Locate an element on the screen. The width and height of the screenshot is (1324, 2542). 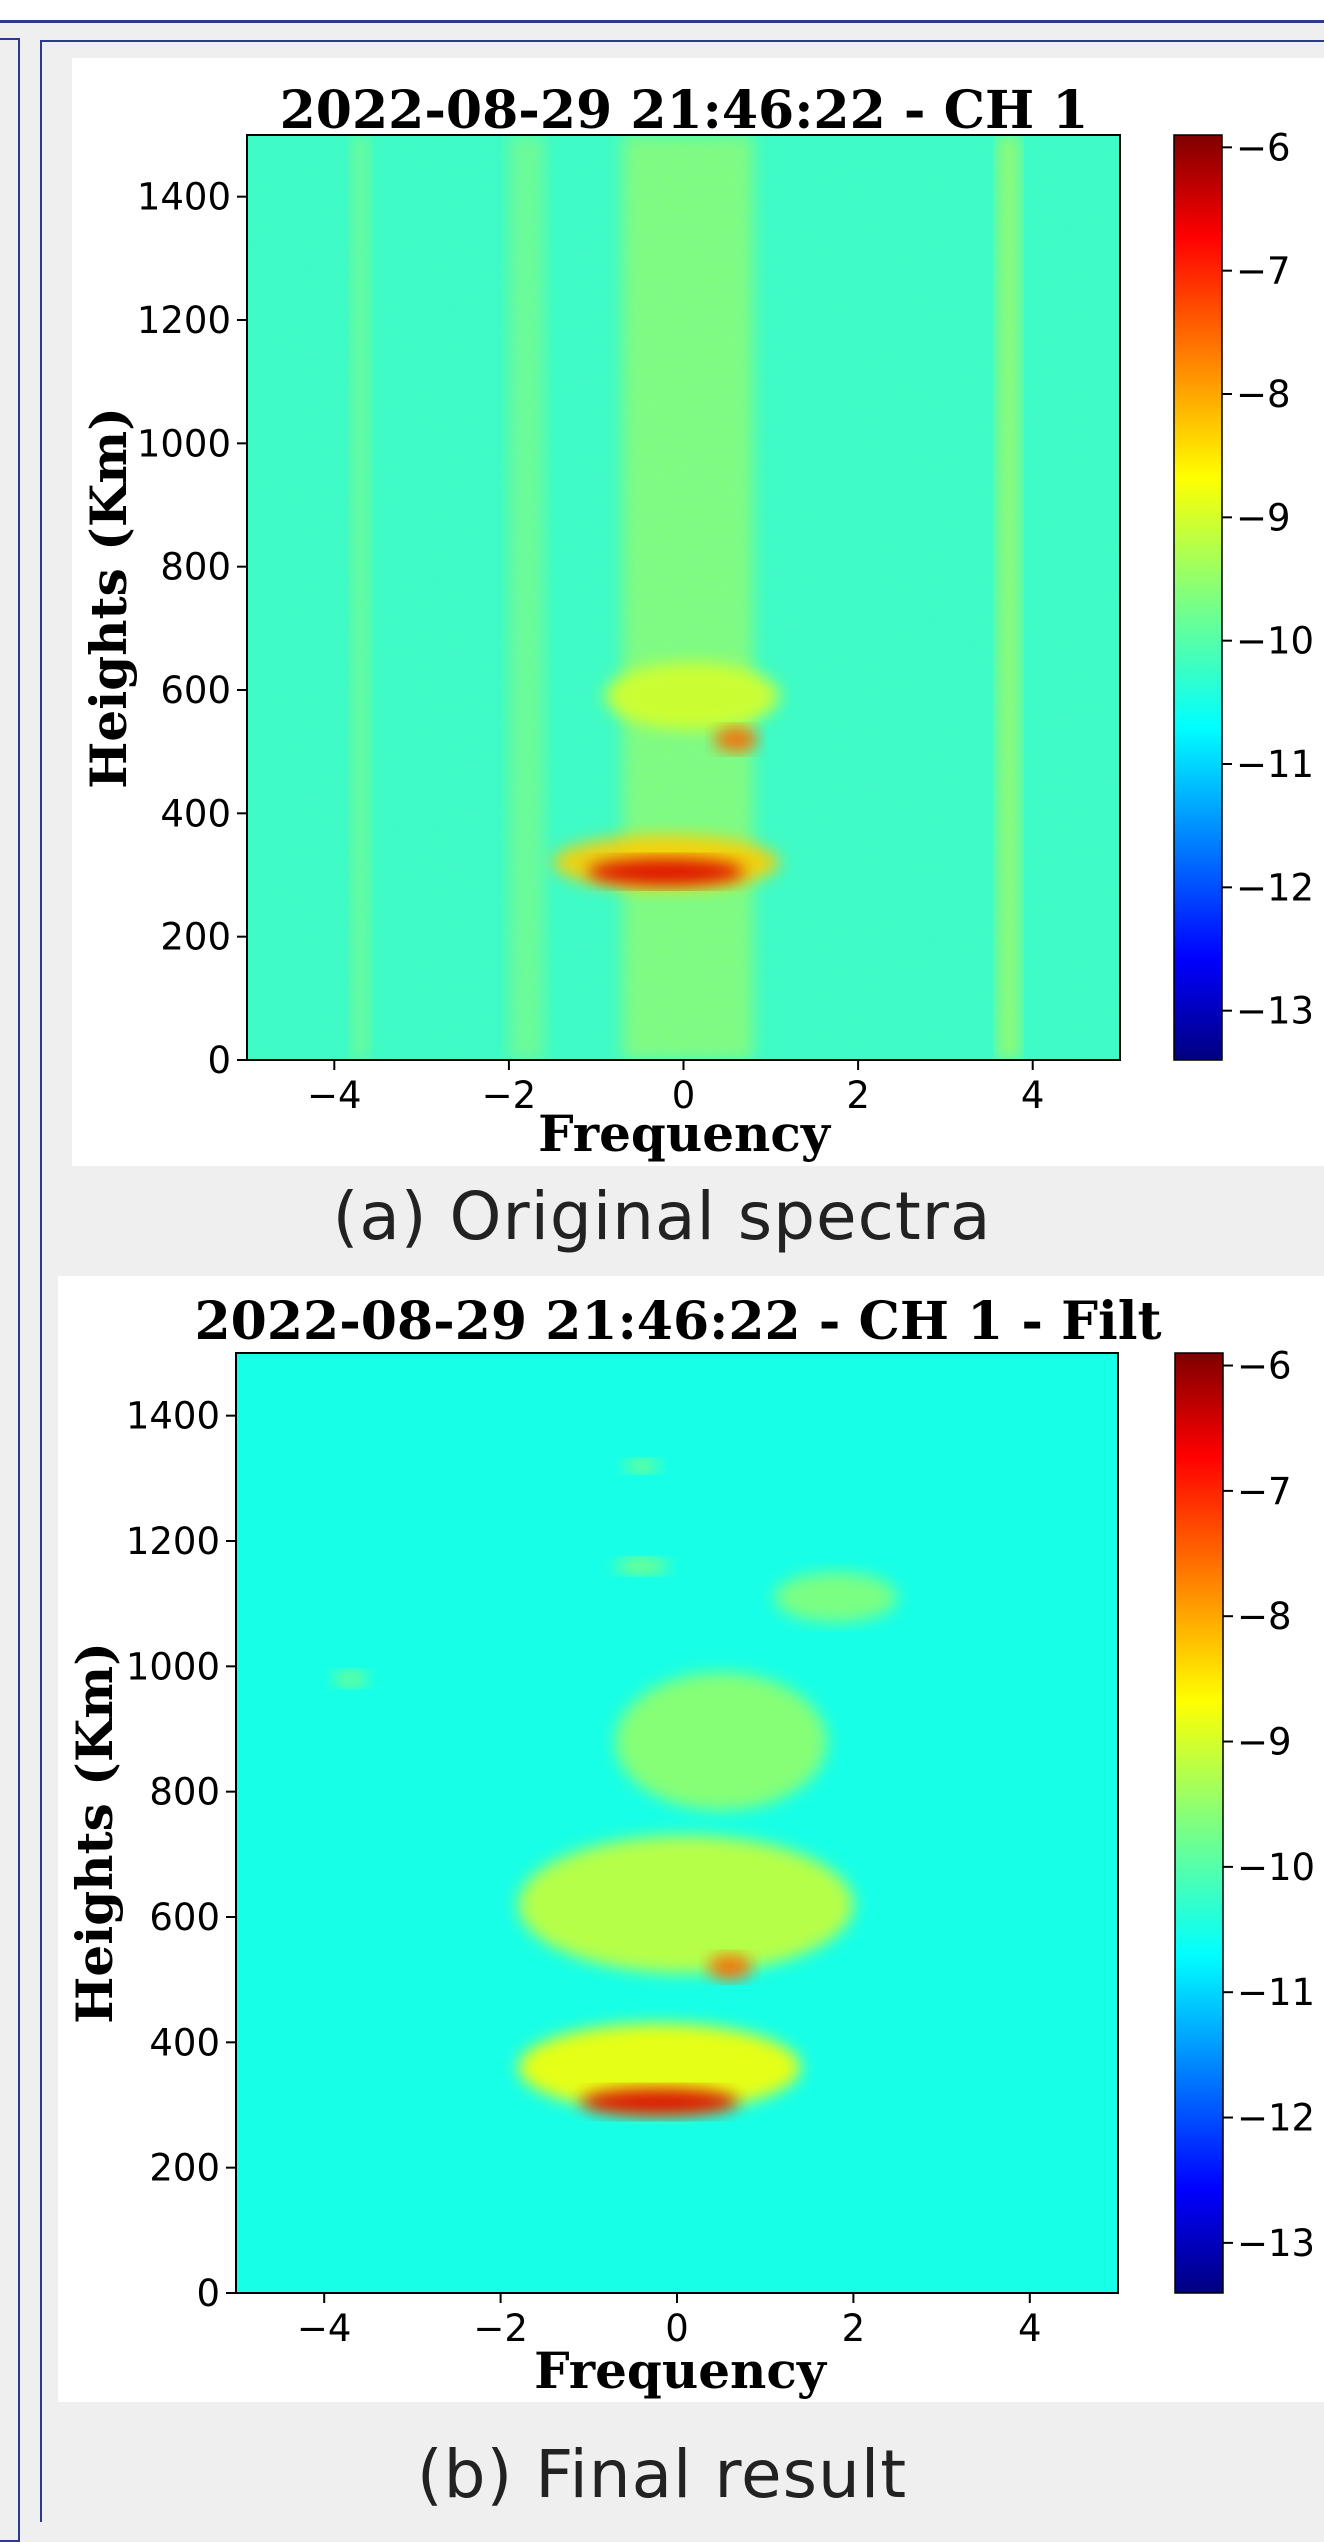
top-border is located at coordinates (662, 11).